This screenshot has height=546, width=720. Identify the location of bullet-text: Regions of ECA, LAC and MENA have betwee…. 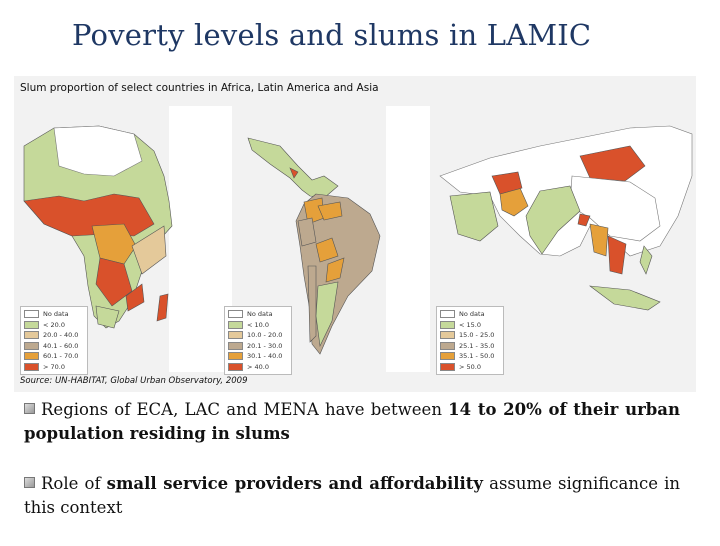
(245, 409).